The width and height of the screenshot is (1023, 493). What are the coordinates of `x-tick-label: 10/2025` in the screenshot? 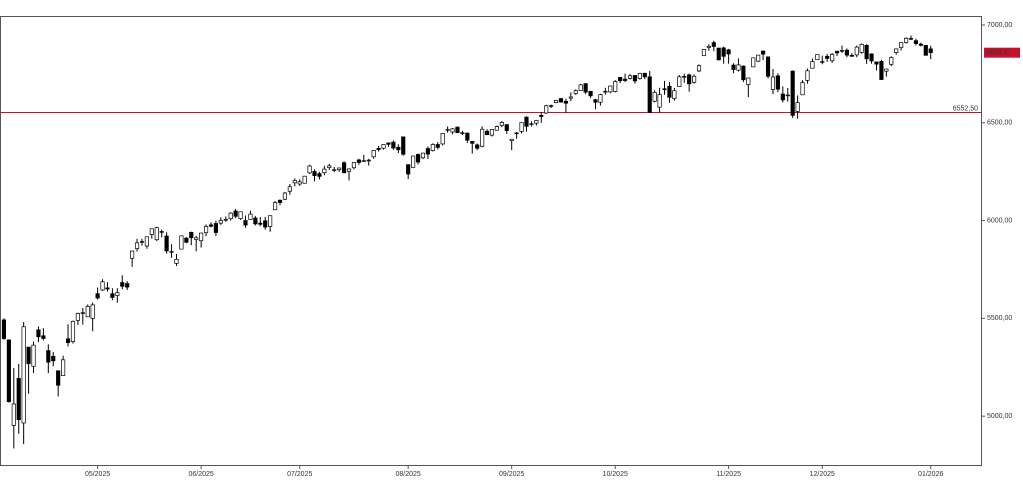 It's located at (615, 474).